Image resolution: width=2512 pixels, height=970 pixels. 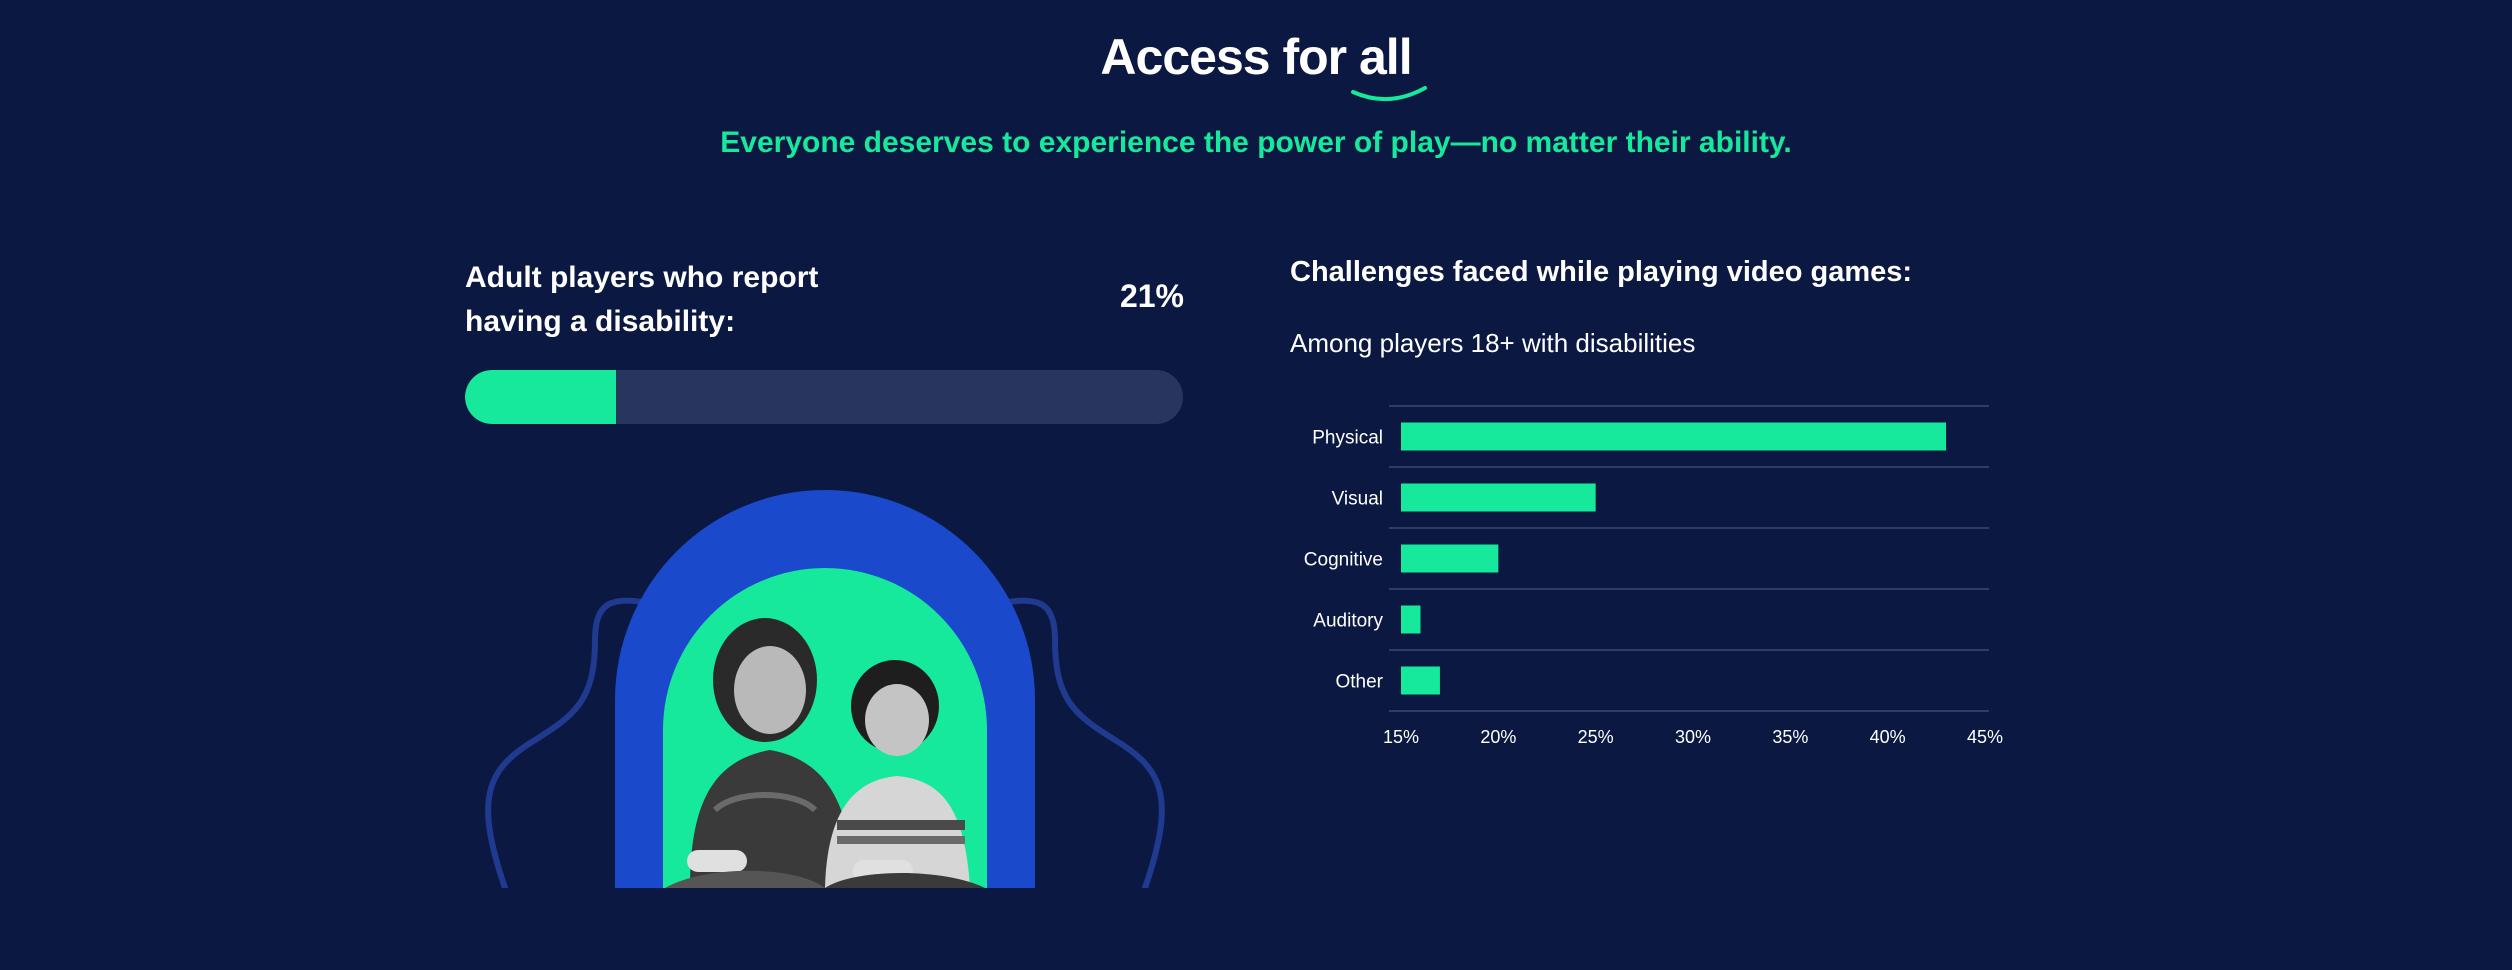 I want to click on tick-label: 35%, so click(x=1790, y=737).